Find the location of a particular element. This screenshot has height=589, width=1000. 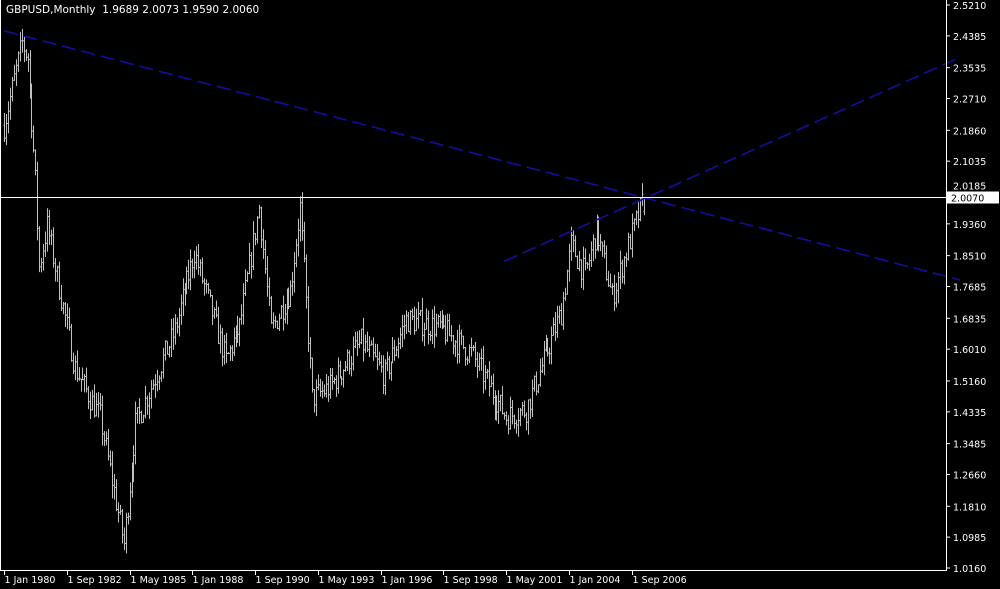

current-price-label: 2.0070 is located at coordinates (973, 198).